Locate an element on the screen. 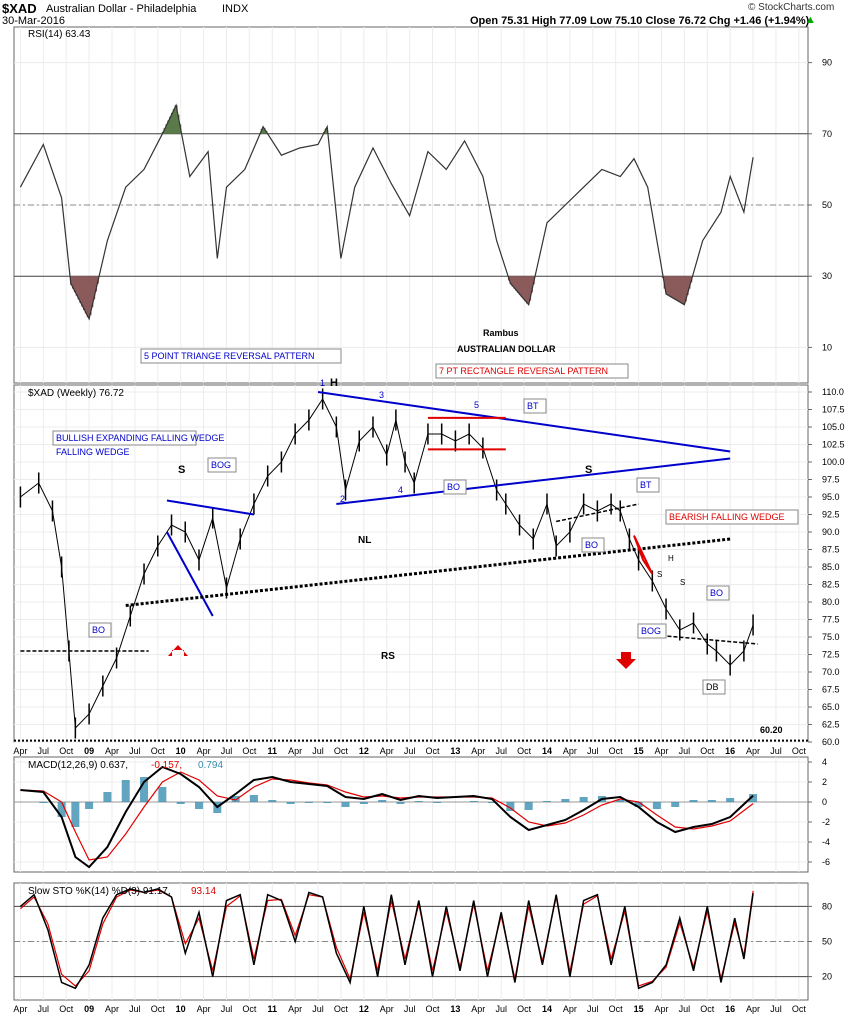  price-y-tick-label: 70.0 is located at coordinates (831, 672).